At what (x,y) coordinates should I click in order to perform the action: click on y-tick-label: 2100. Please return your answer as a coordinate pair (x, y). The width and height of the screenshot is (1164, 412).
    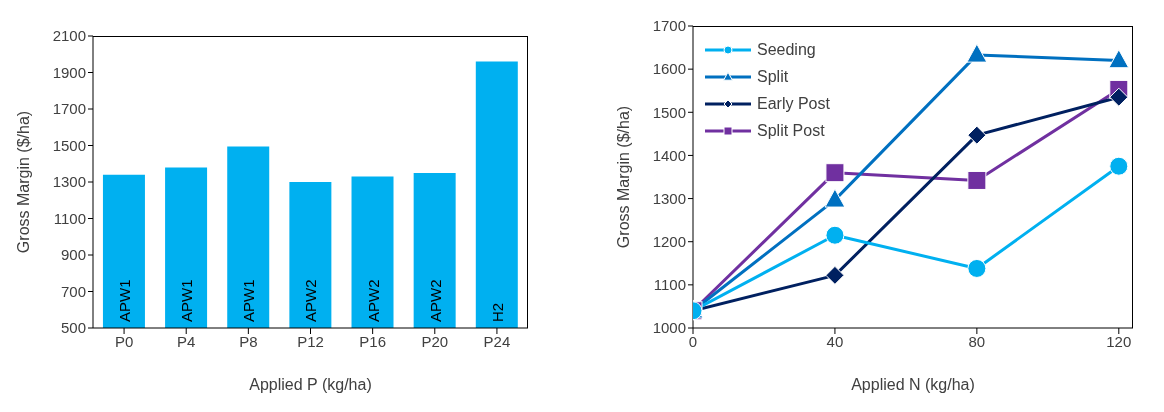
    Looking at the image, I should click on (69, 36).